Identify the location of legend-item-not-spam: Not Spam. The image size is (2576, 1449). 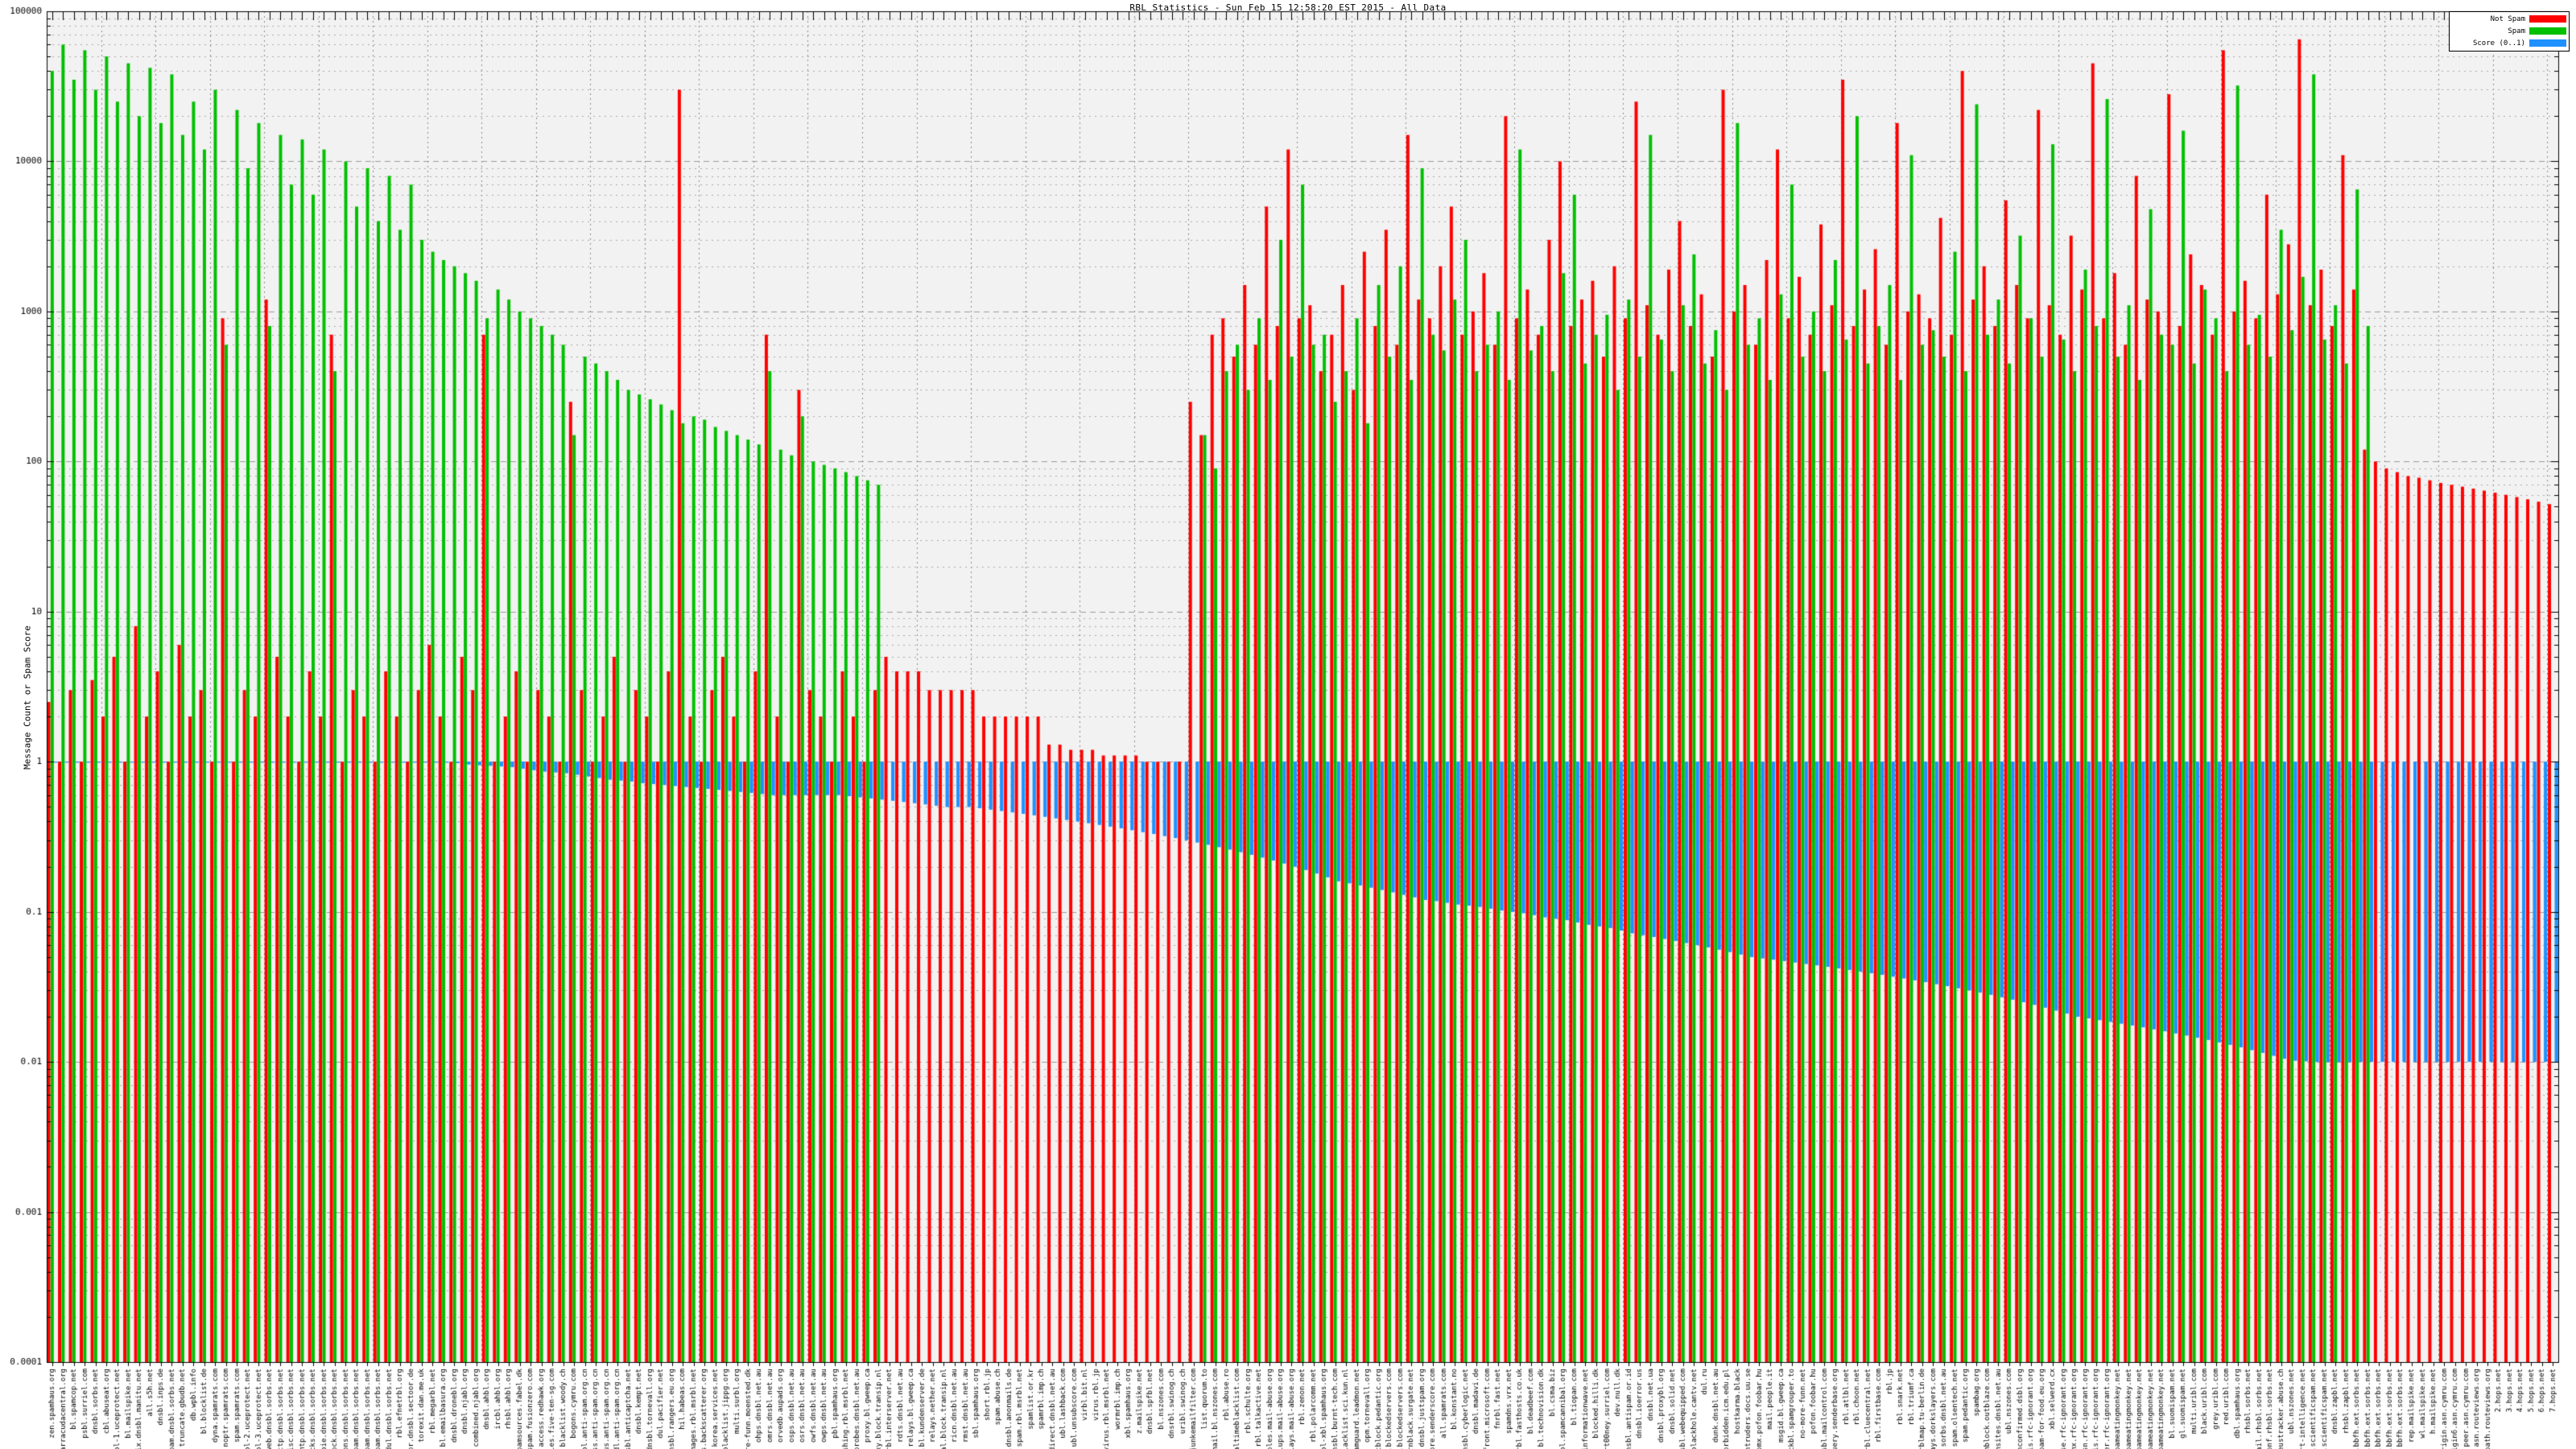
(2509, 19).